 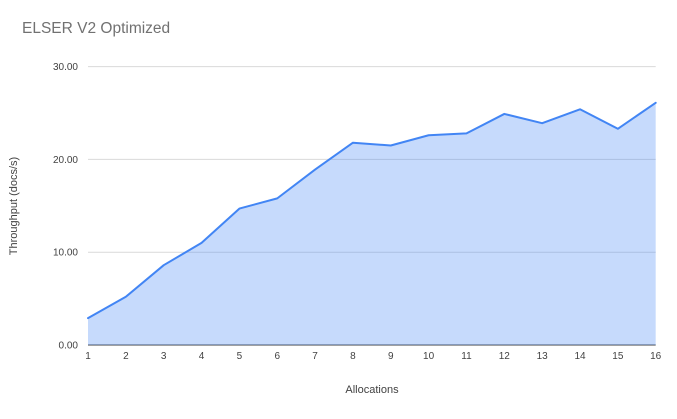 What do you see at coordinates (65, 67) in the screenshot?
I see `y-tick-label: 30.00` at bounding box center [65, 67].